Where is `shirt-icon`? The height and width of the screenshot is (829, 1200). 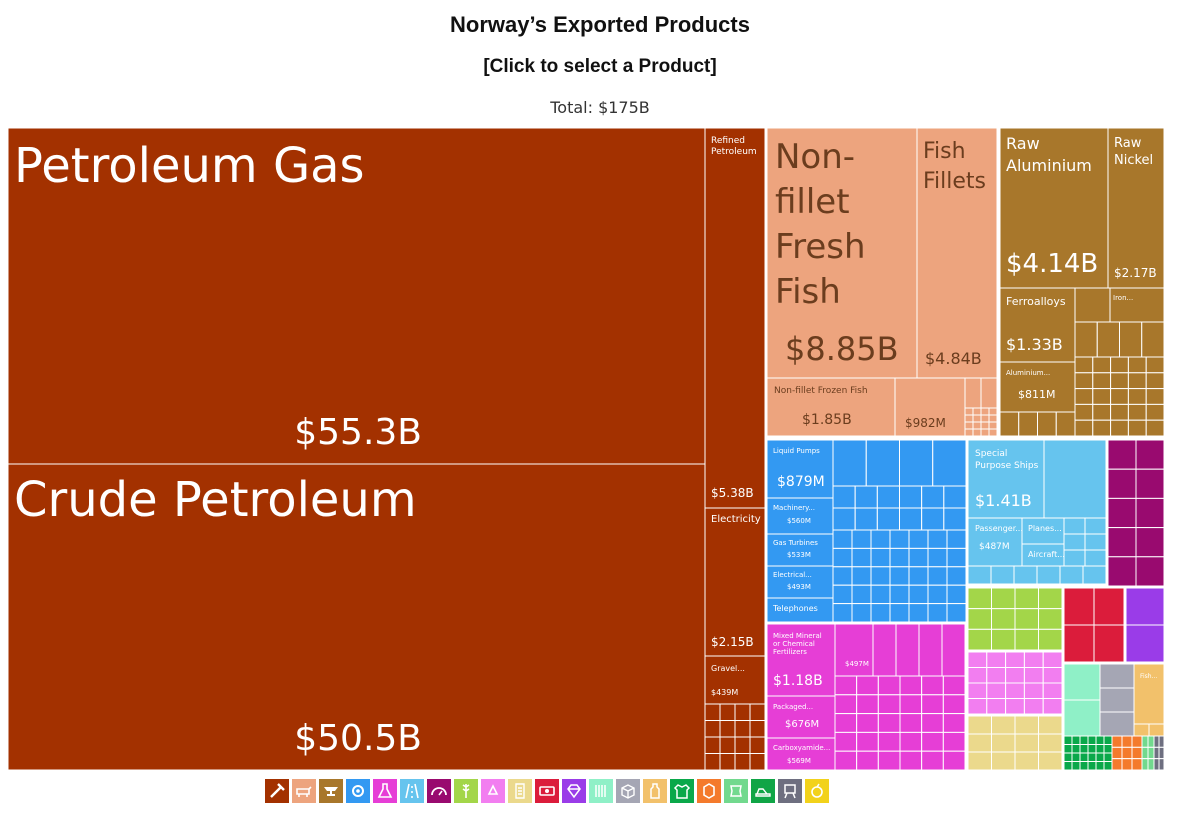
shirt-icon is located at coordinates (682, 791).